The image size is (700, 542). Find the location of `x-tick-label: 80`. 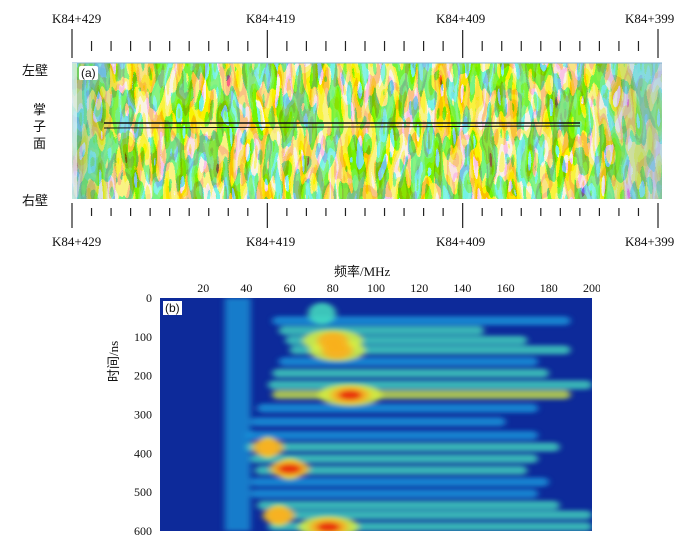

x-tick-label: 80 is located at coordinates (333, 288).